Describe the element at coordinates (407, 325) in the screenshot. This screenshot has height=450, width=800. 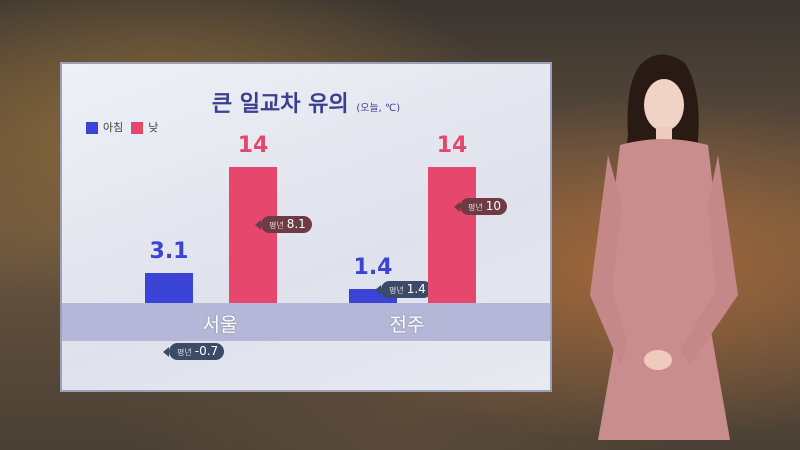
I see `category-label: 전주` at that location.